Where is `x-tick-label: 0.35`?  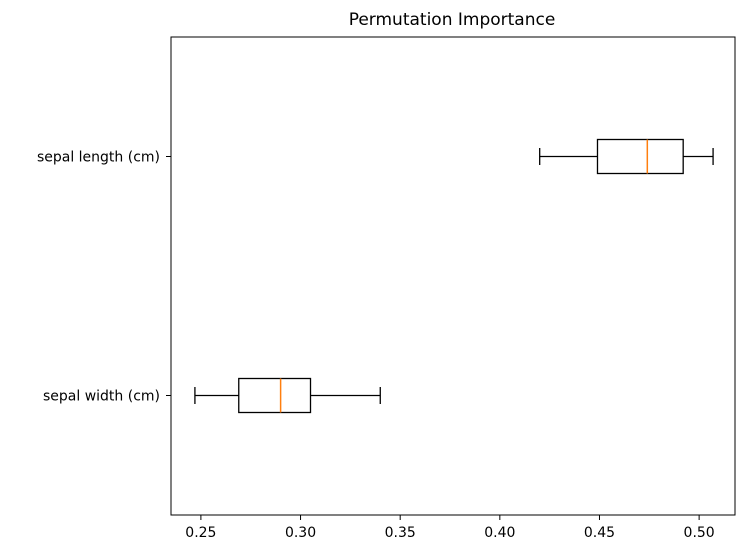
x-tick-label: 0.35 is located at coordinates (400, 533).